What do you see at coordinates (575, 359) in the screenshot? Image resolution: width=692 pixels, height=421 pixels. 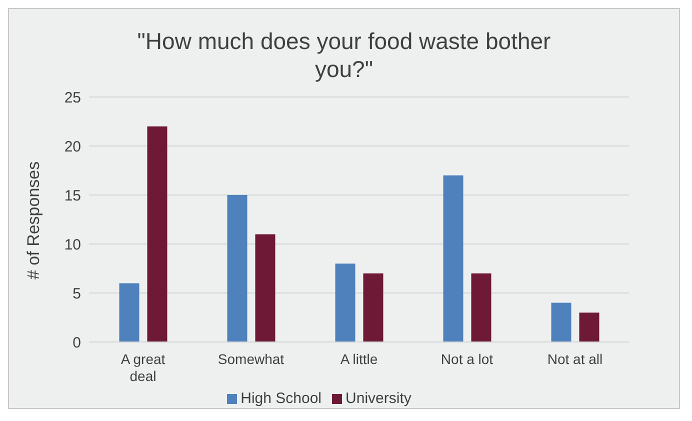 I see `x-tick-label: Not at all` at bounding box center [575, 359].